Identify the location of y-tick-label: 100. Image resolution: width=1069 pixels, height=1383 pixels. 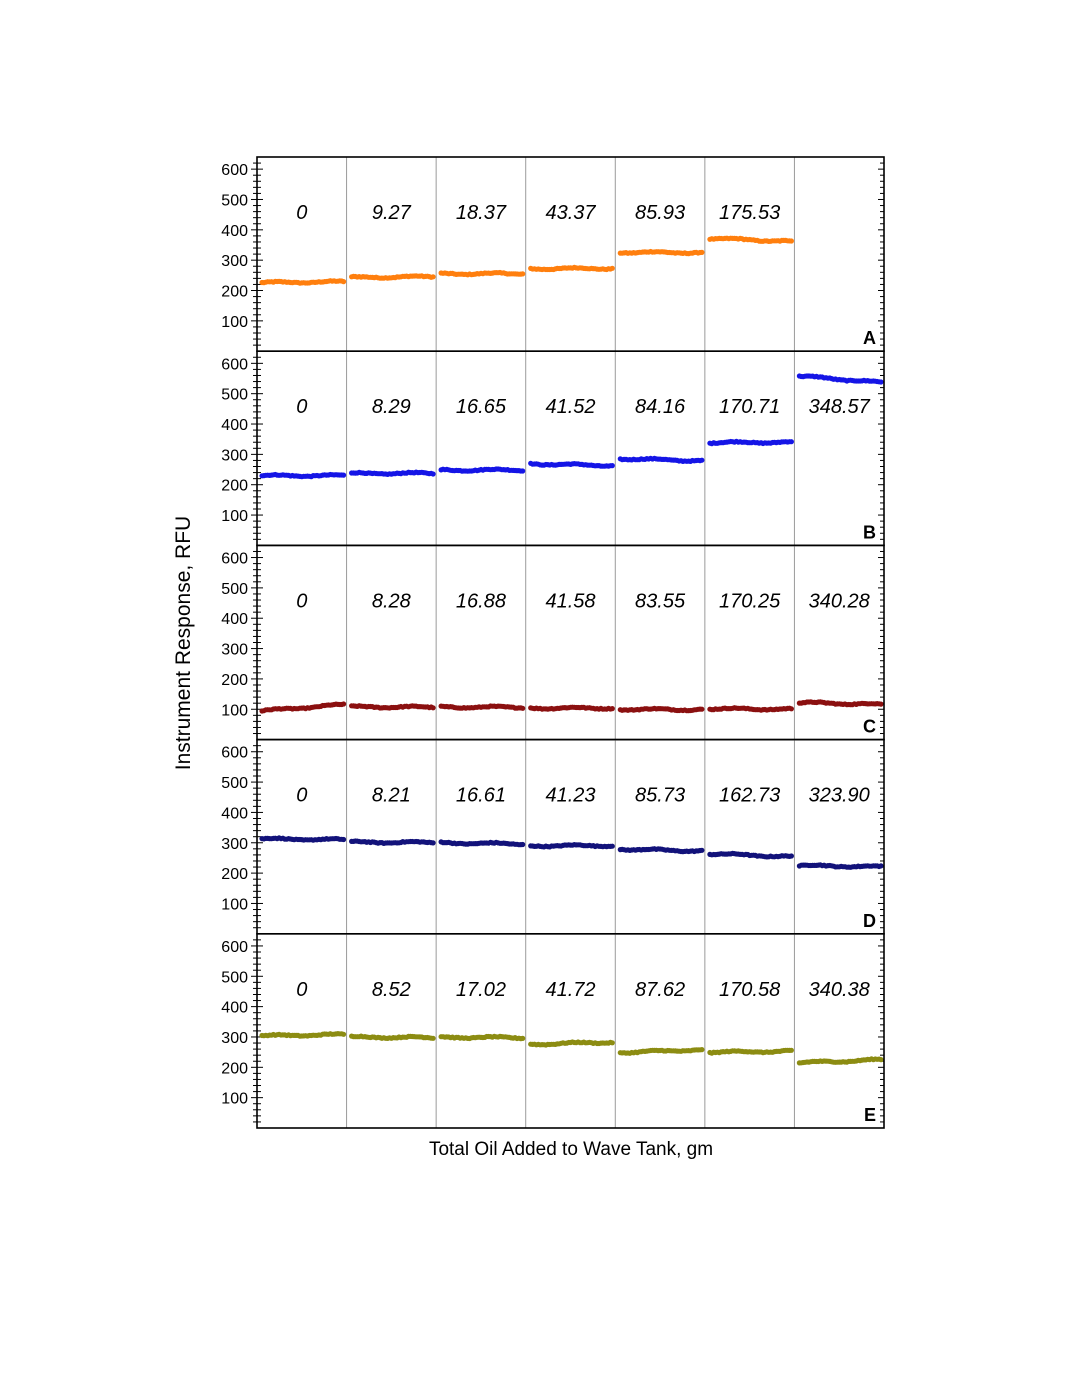
(234, 710).